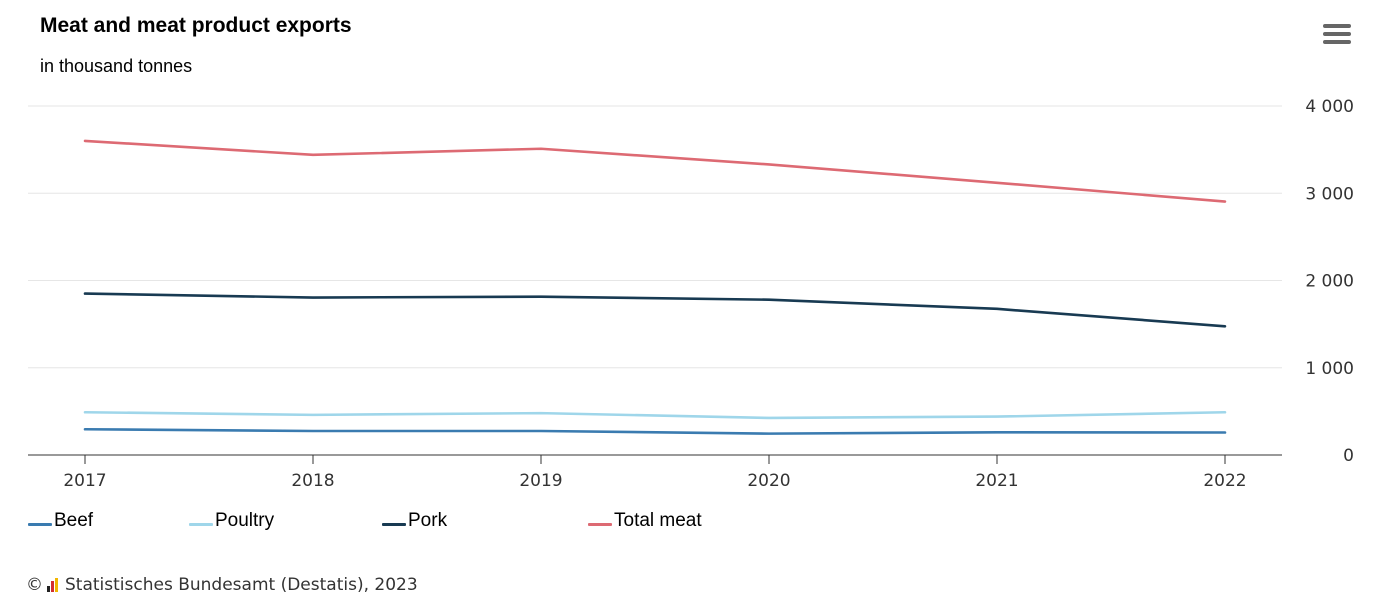 This screenshot has width=1374, height=610. Describe the element at coordinates (245, 520) in the screenshot. I see `legend-label-poultry: Poultry` at that location.